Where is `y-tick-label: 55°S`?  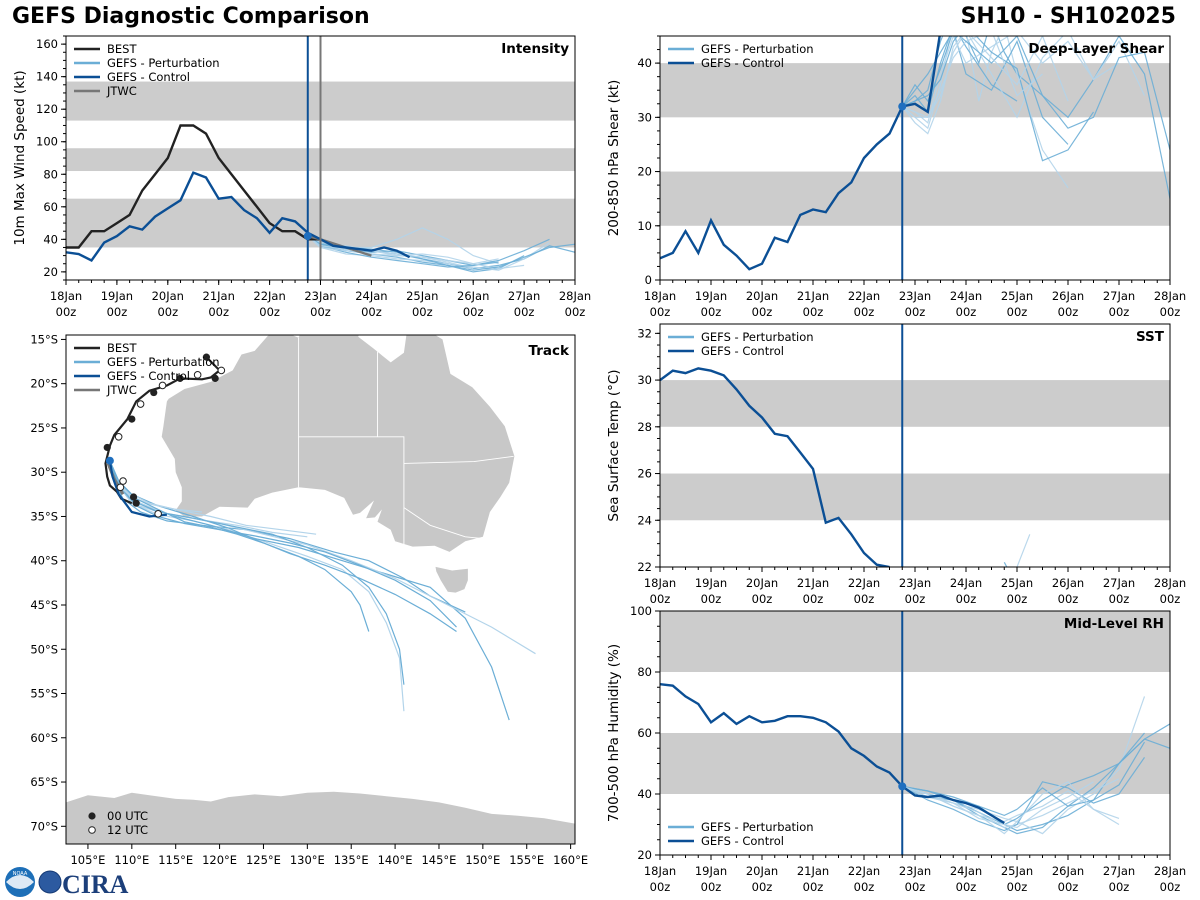 y-tick-label: 55°S is located at coordinates (44, 694).